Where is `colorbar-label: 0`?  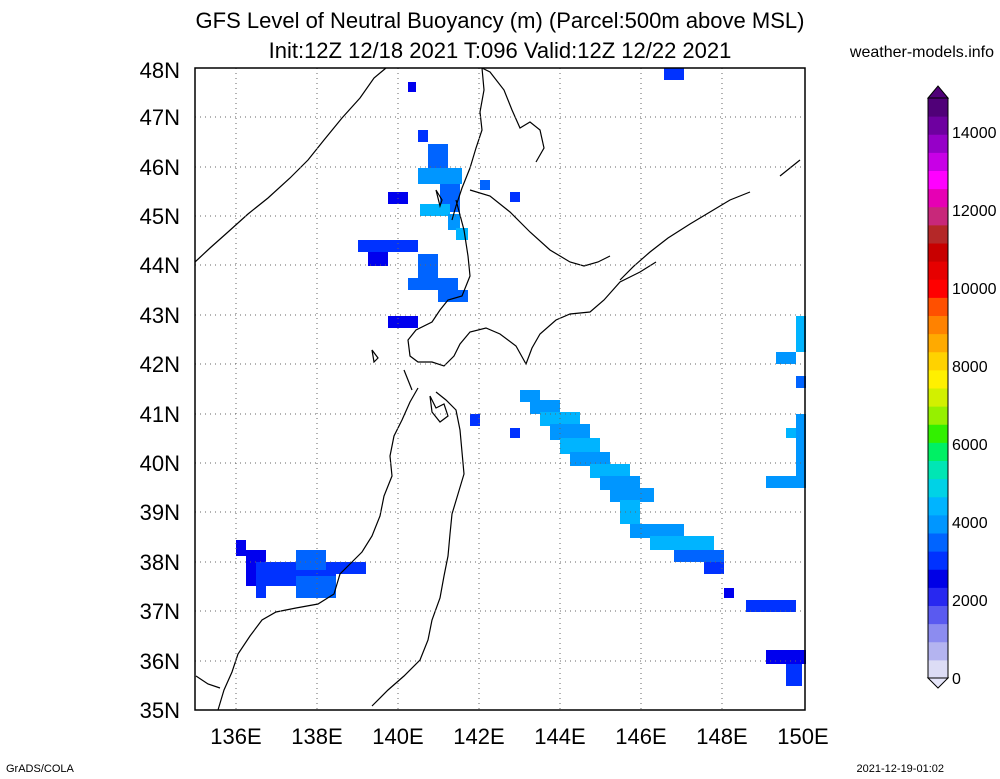
colorbar-label: 0 is located at coordinates (956, 679).